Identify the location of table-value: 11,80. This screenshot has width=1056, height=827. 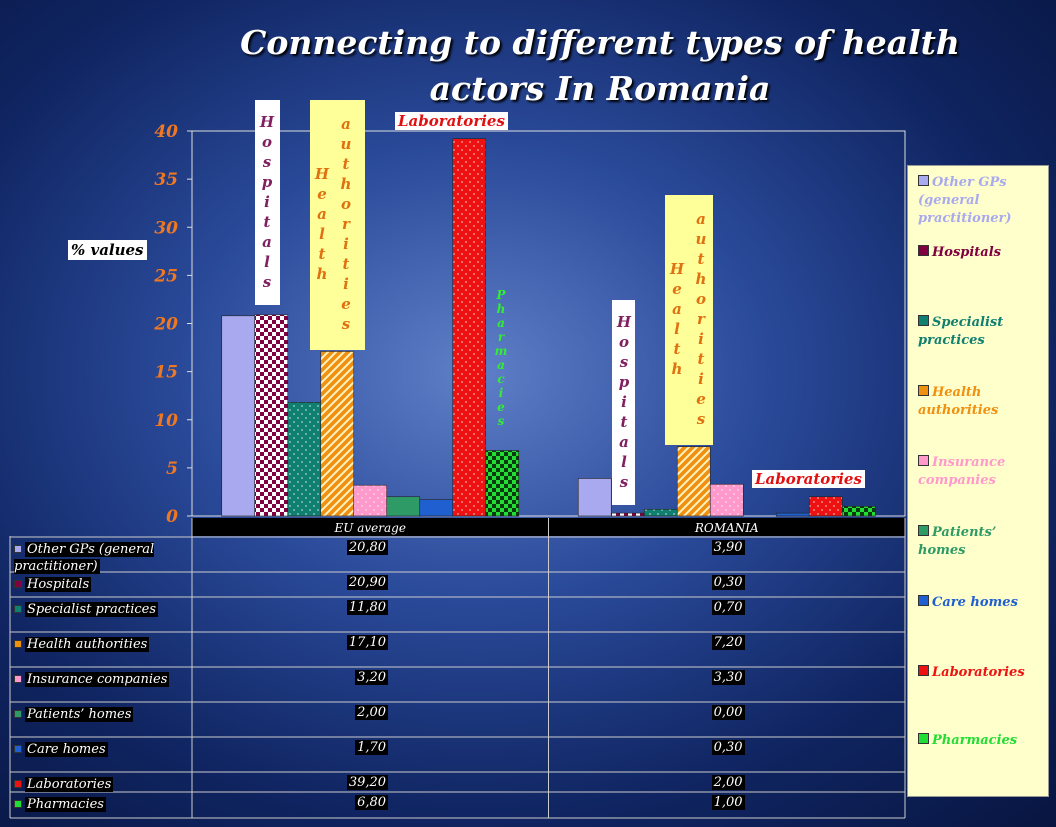
(367, 607).